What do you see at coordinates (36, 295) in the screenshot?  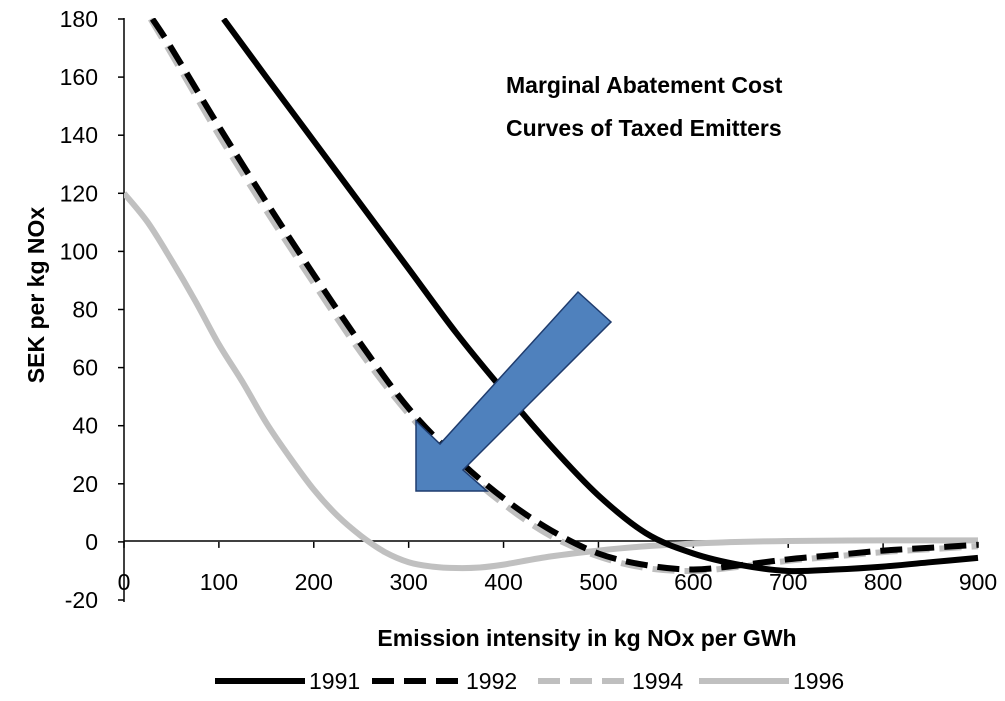 I see `y-axis-title: SEK per kg NOx` at bounding box center [36, 295].